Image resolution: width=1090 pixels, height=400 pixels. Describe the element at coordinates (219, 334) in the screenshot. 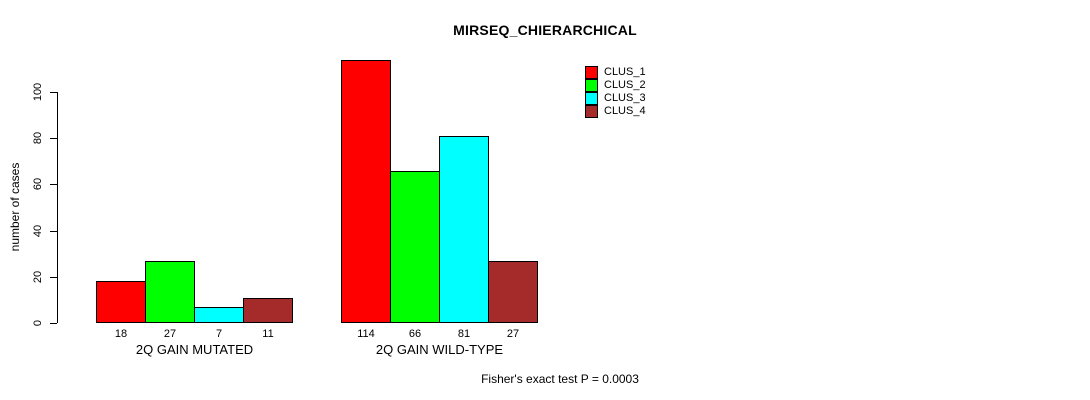

I see `bar-value-label: 7` at that location.